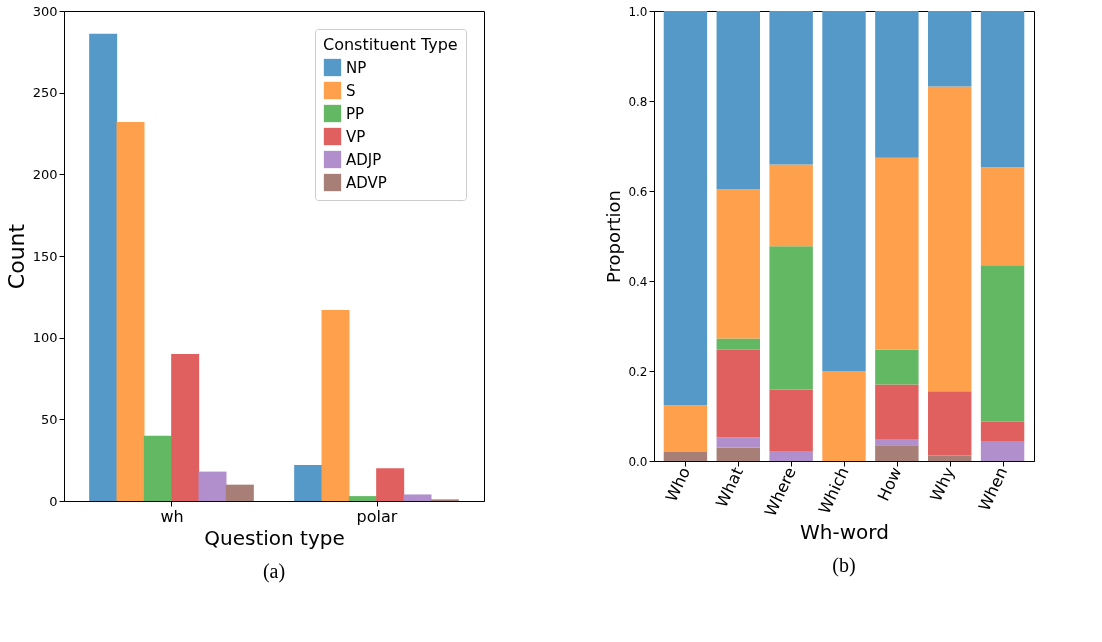  I want to click on y-tick-label: 0.4, so click(638, 281).